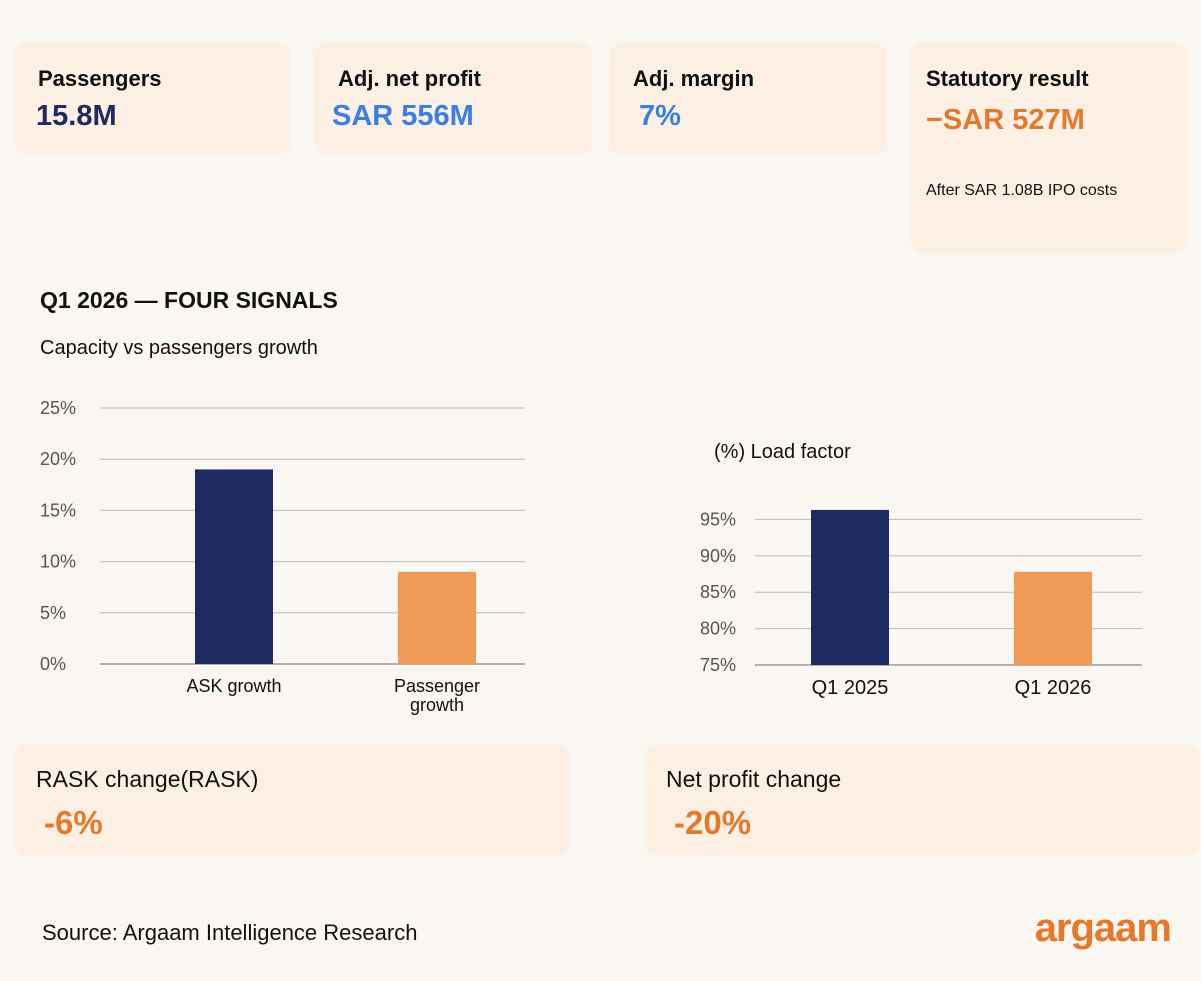 The height and width of the screenshot is (981, 1201). What do you see at coordinates (453, 98) in the screenshot?
I see `kpi-card-adj-net-profit: Adj. net profit SAR 556M` at bounding box center [453, 98].